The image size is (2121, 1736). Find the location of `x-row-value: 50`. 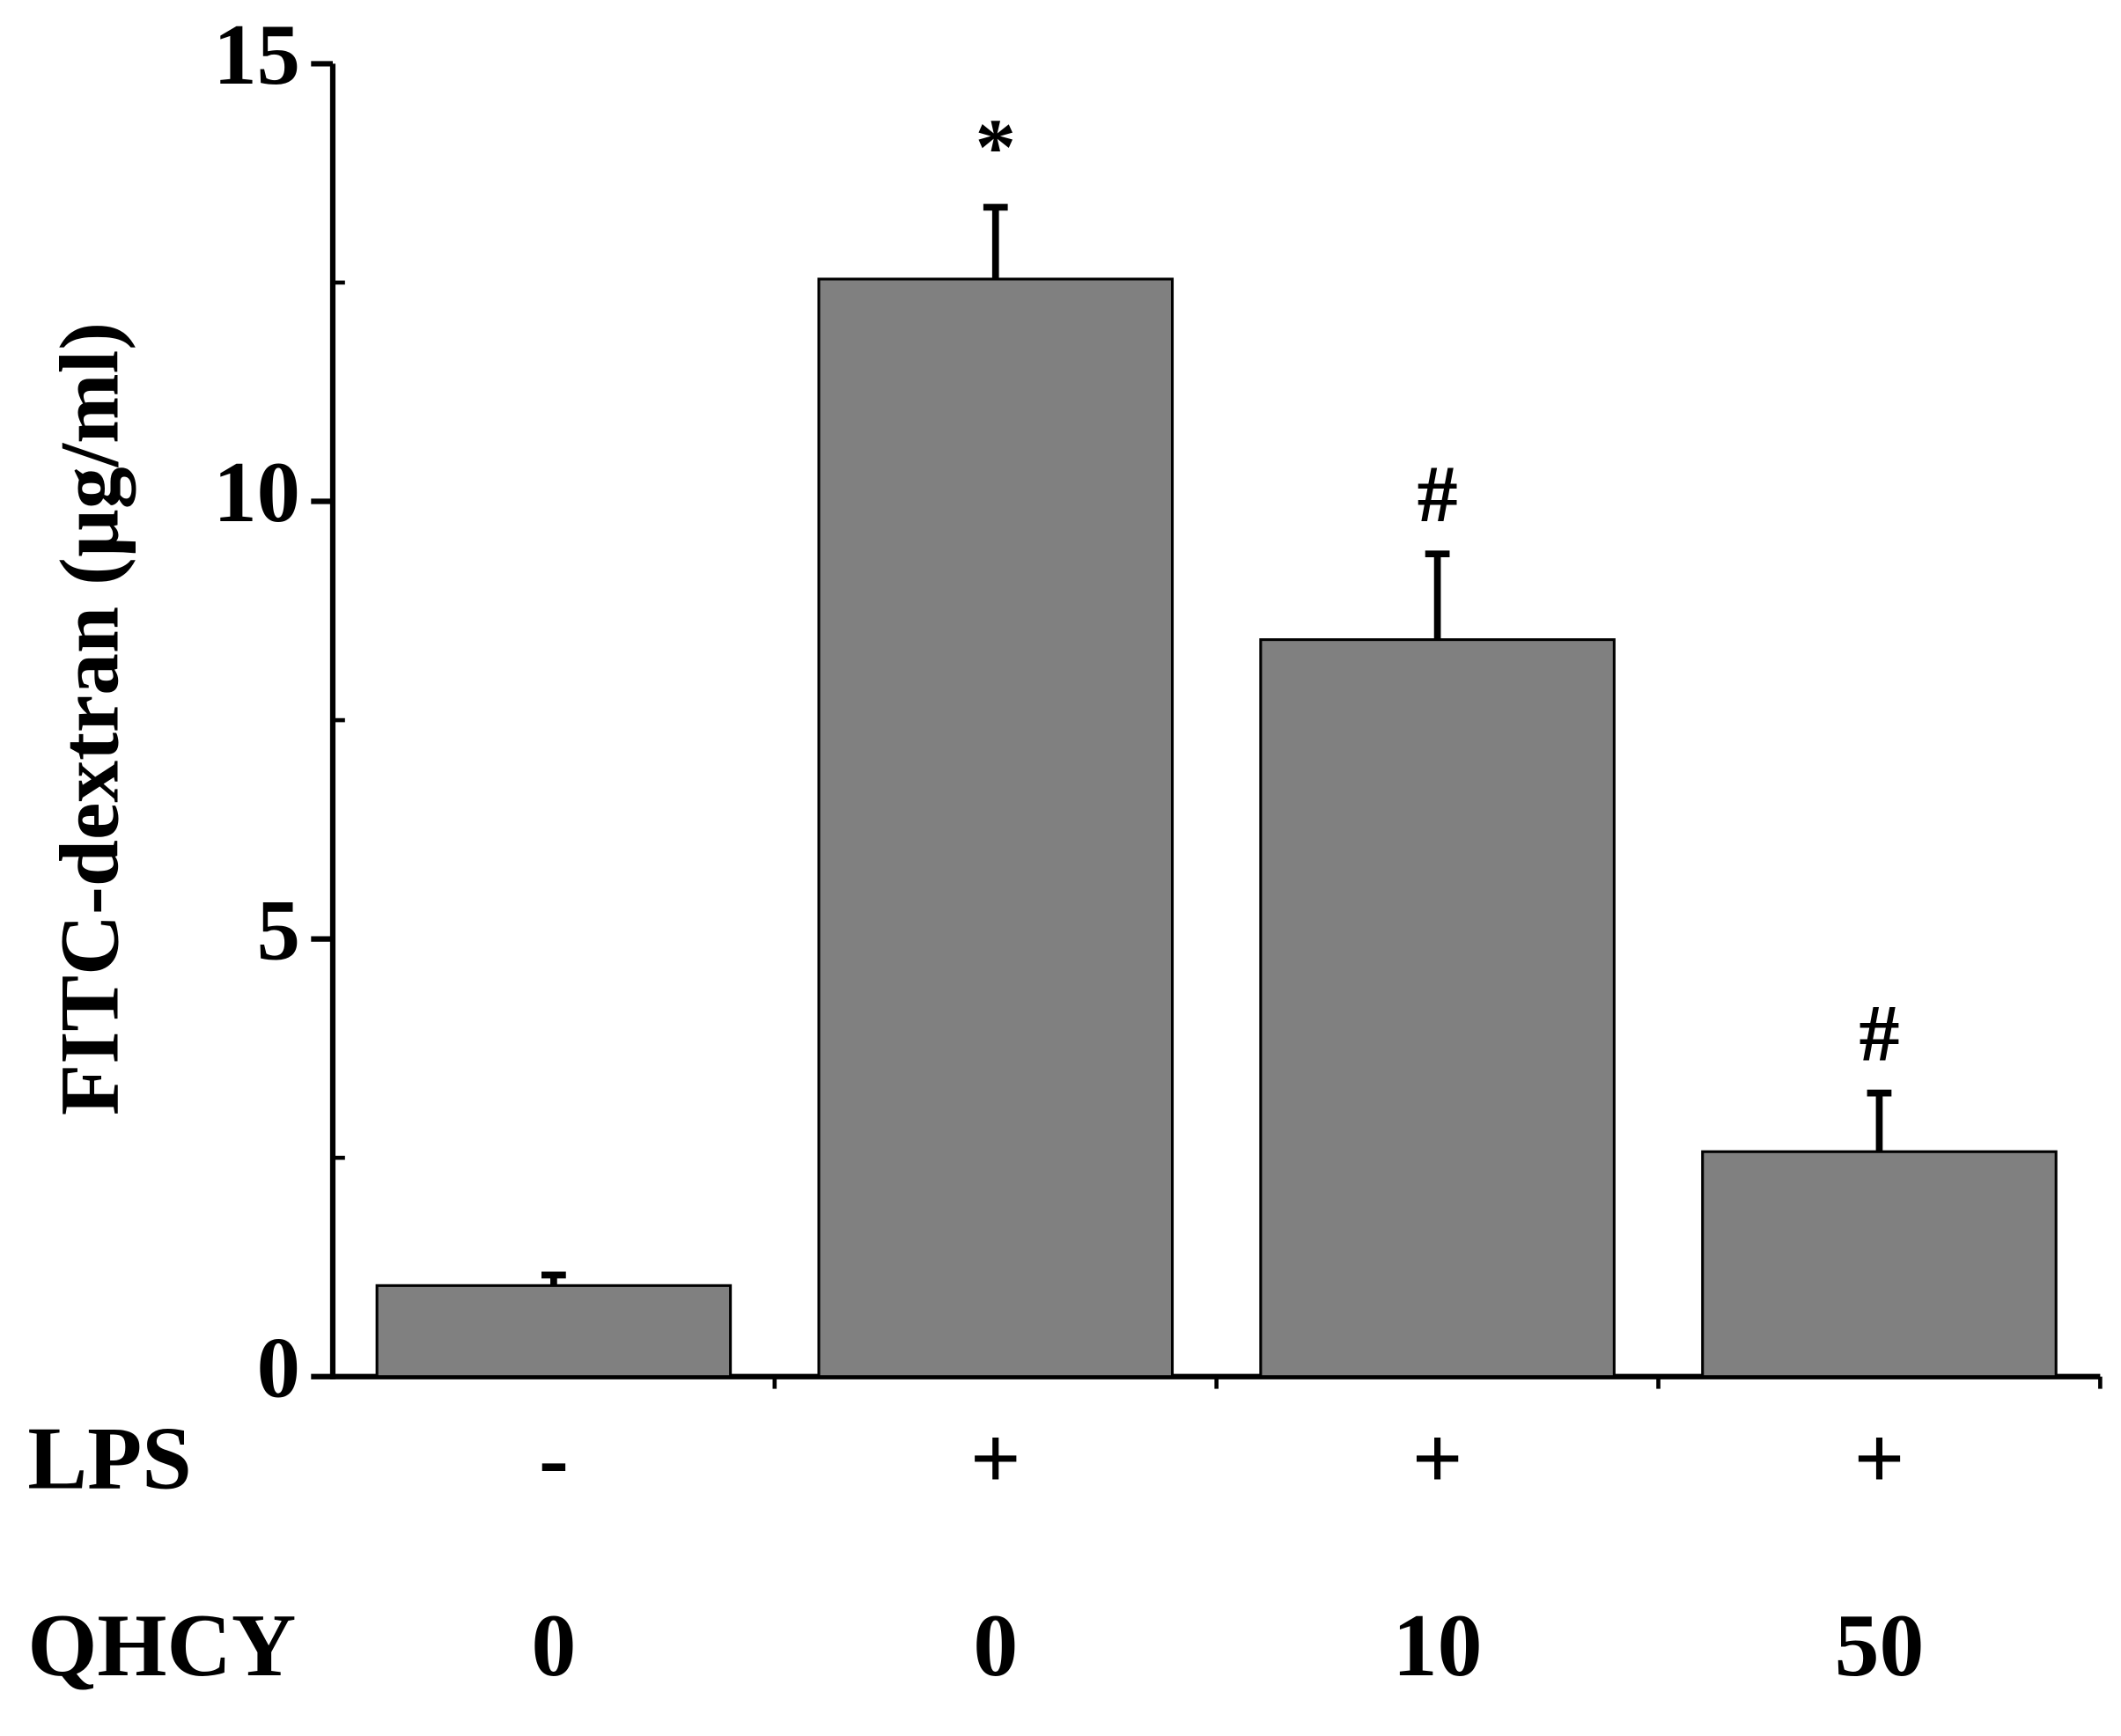

x-row-value: 50 is located at coordinates (1880, 1645).